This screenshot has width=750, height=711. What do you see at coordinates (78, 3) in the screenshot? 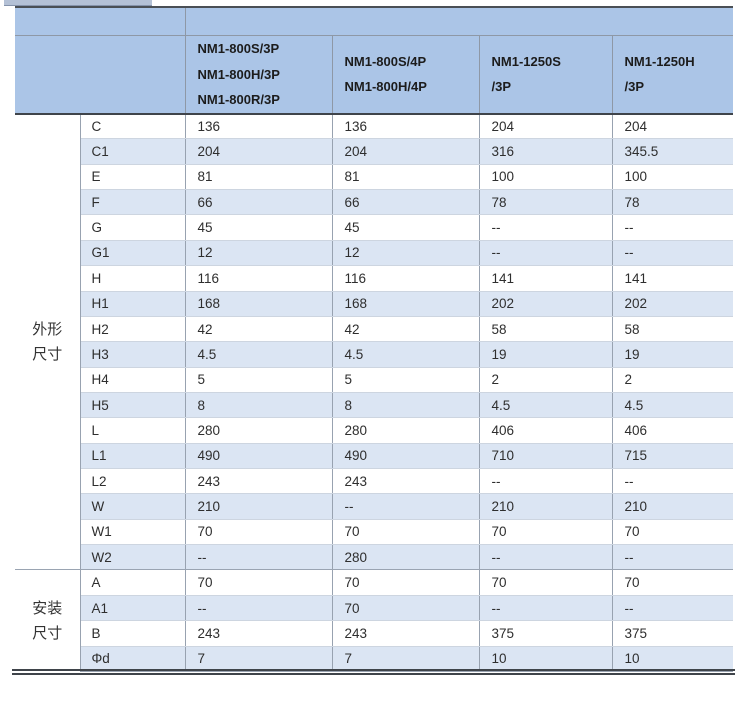
I see `top-left-strip` at bounding box center [78, 3].